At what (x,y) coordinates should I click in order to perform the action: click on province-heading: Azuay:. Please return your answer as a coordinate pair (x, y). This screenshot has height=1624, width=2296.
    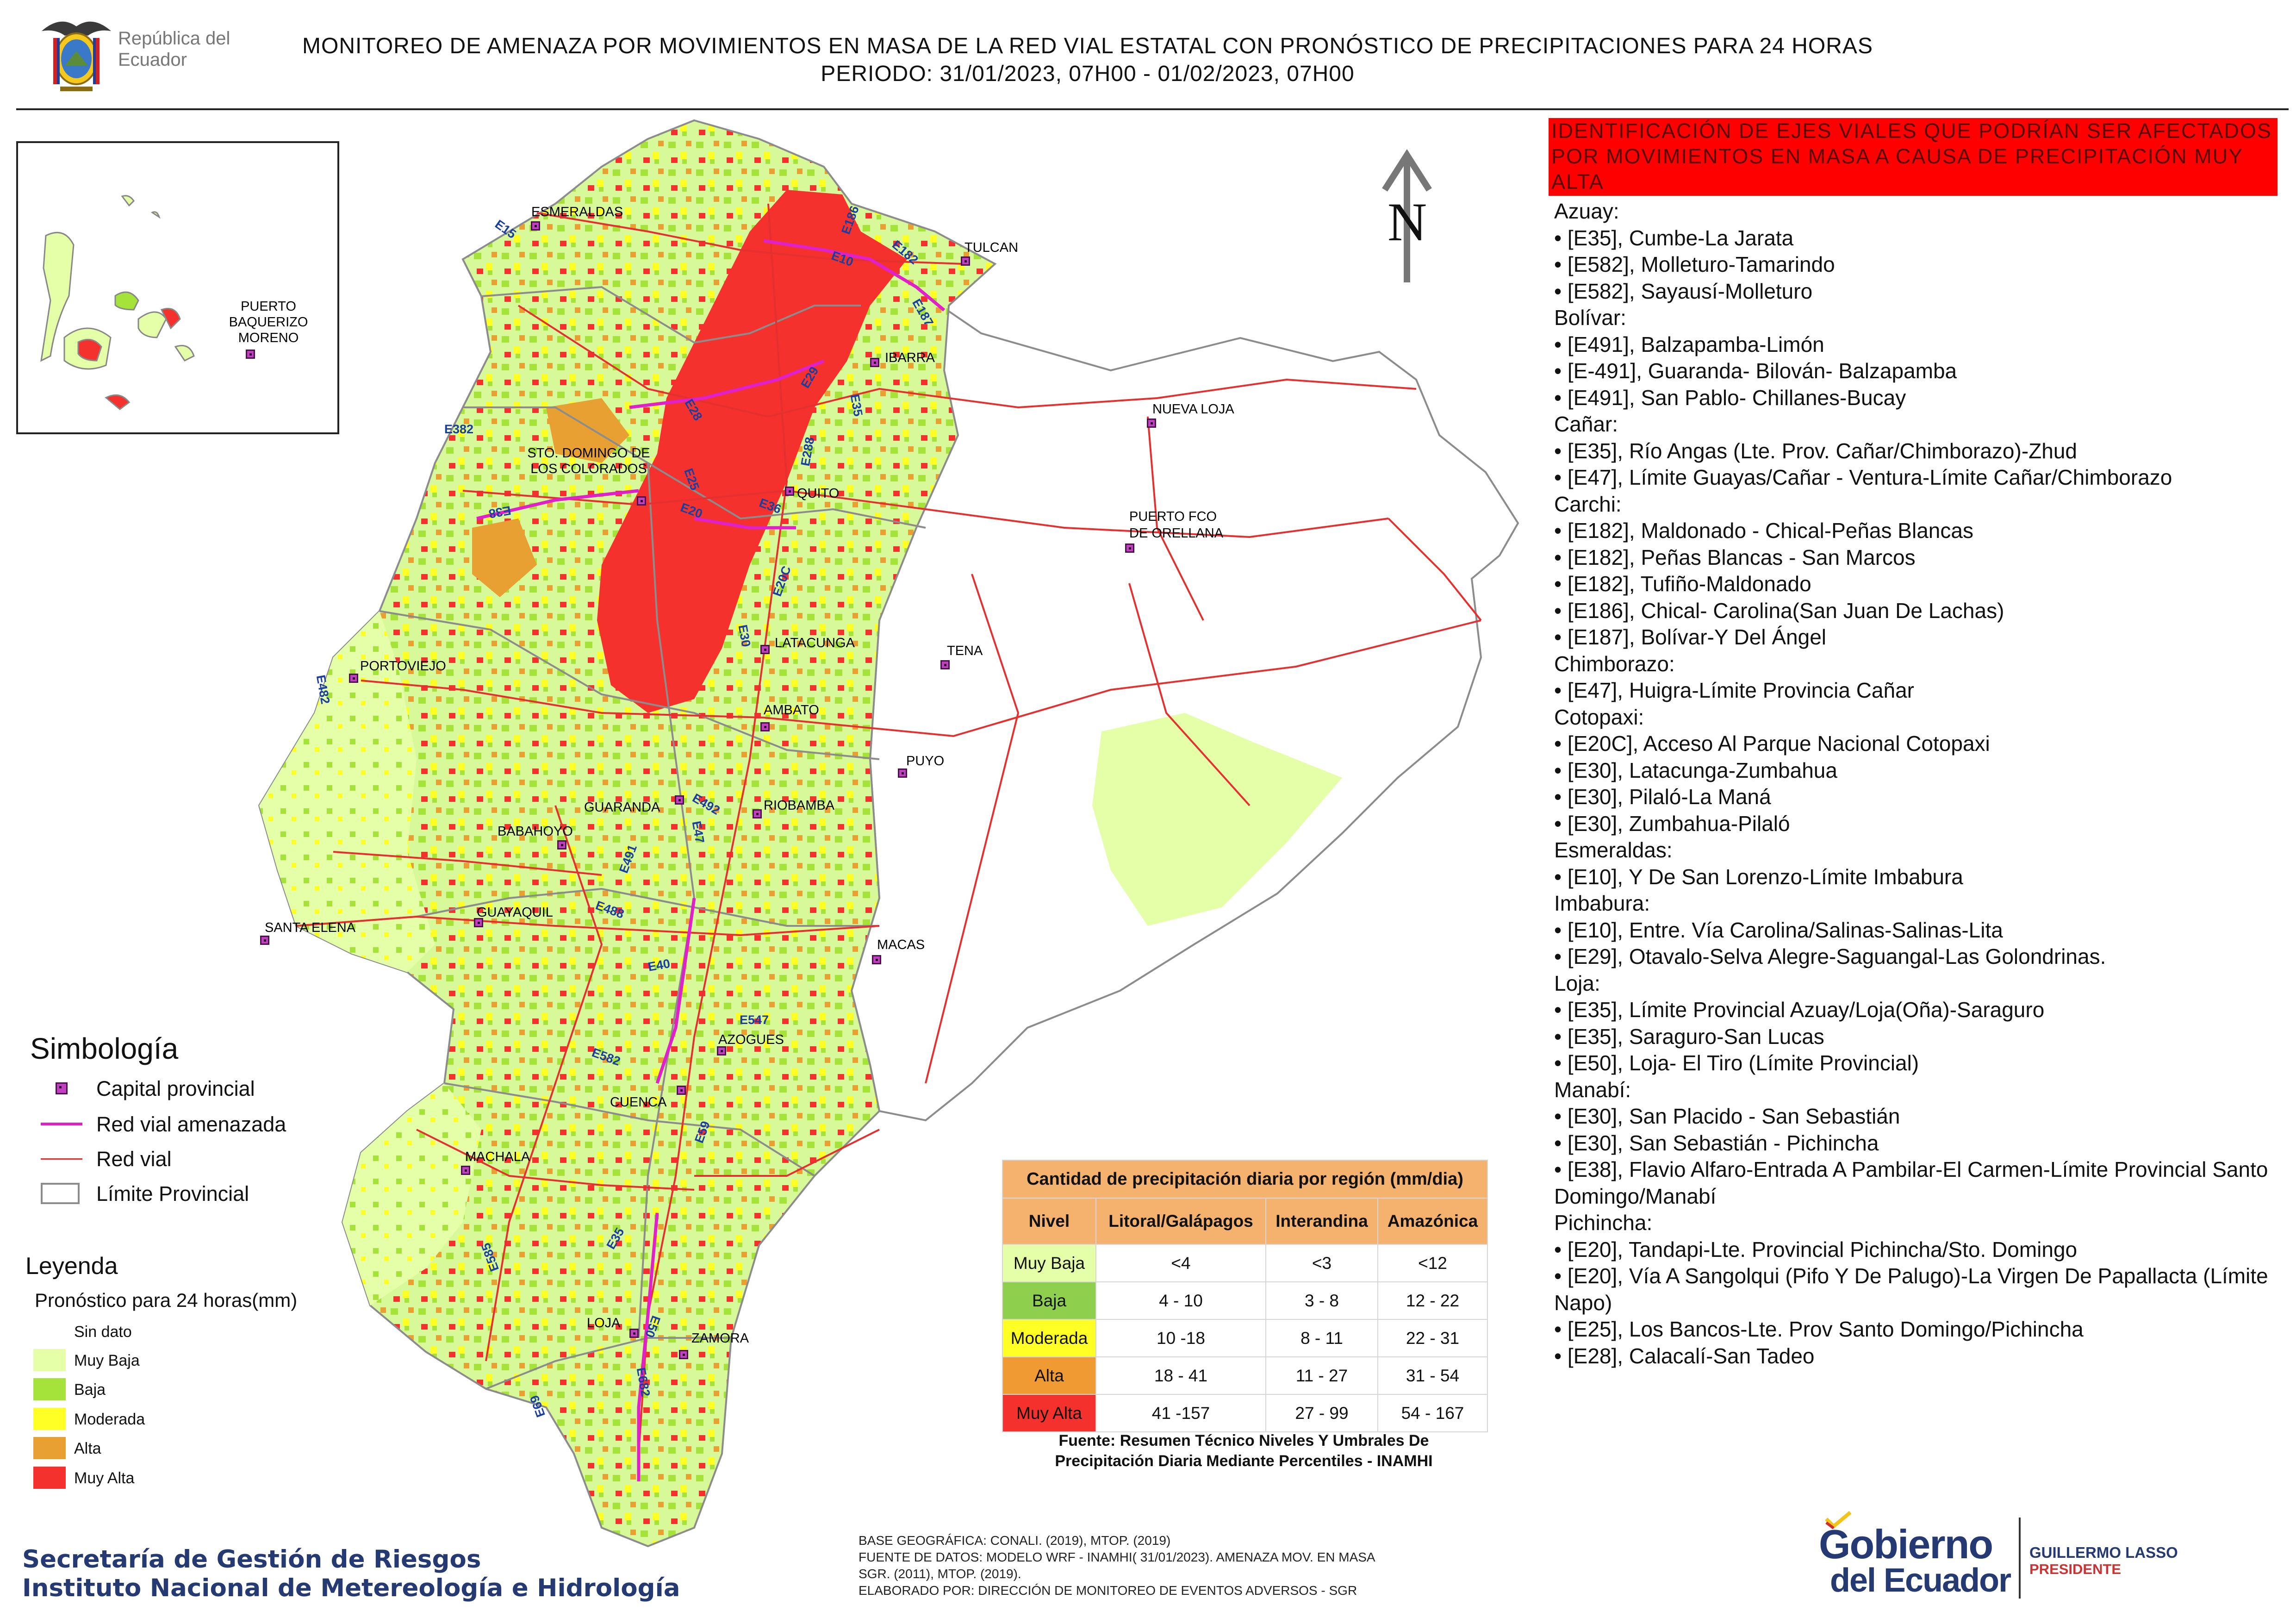
    Looking at the image, I should click on (1586, 211).